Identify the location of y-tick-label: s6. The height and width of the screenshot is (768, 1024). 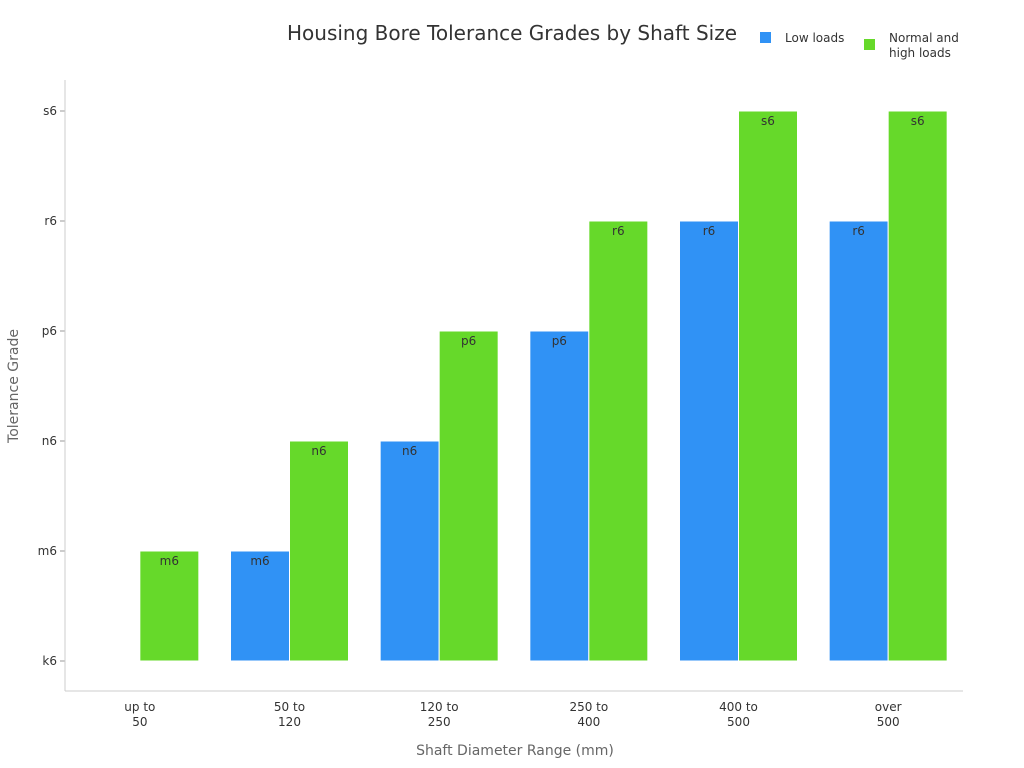
(50, 111).